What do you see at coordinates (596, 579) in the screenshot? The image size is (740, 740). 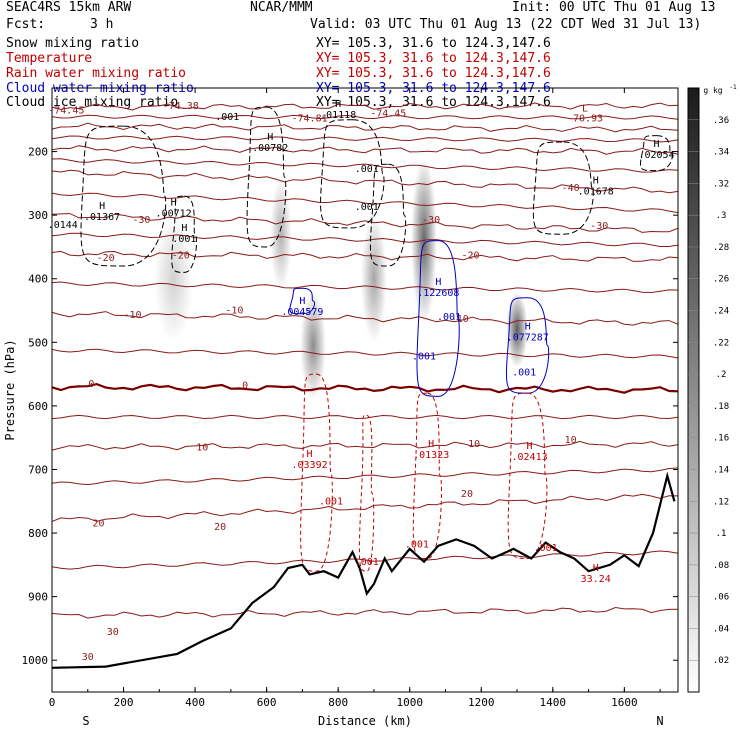 I see `maximum-value-13: 33.24` at bounding box center [596, 579].